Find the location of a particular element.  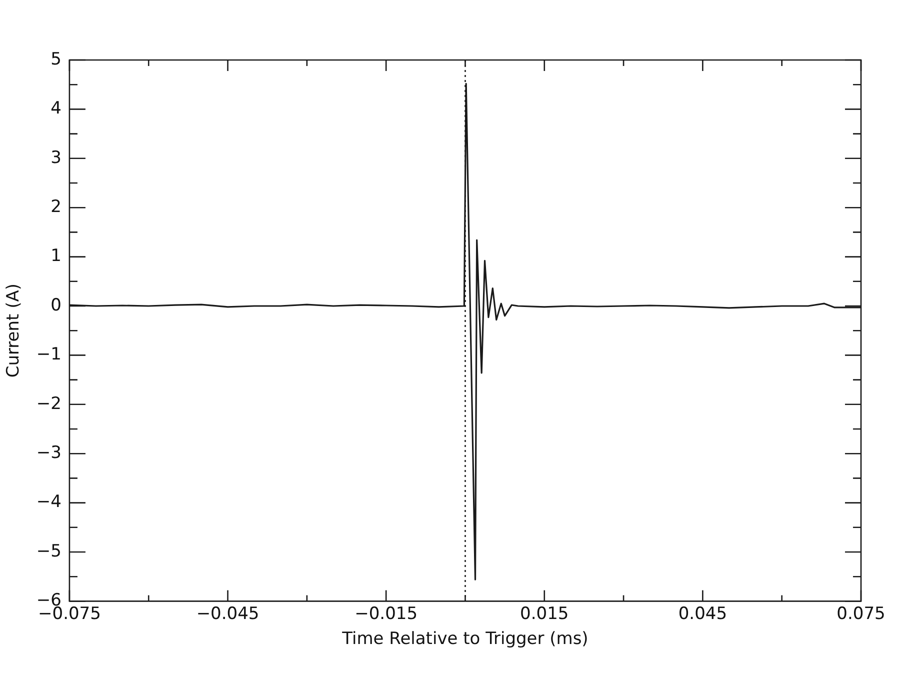

y-tick-label: −4 is located at coordinates (49, 502).